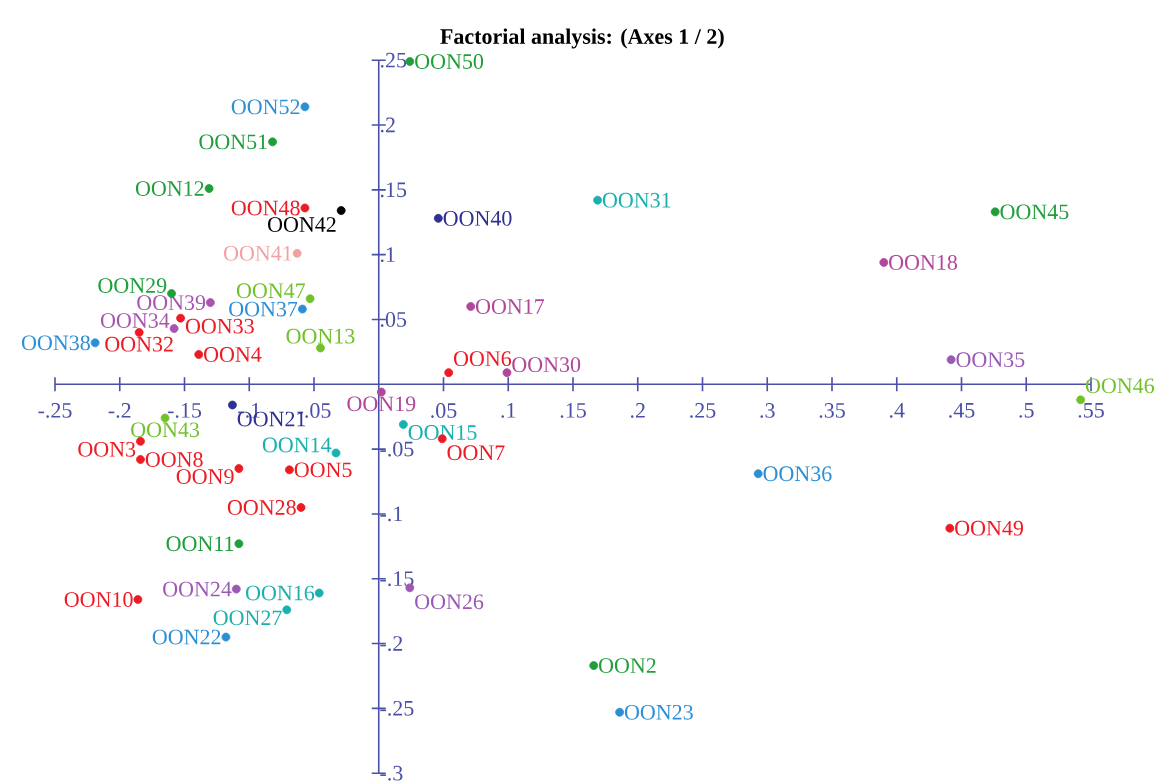 This screenshot has height=782, width=1173. What do you see at coordinates (636, 200) in the screenshot?
I see `series-label: OON31` at bounding box center [636, 200].